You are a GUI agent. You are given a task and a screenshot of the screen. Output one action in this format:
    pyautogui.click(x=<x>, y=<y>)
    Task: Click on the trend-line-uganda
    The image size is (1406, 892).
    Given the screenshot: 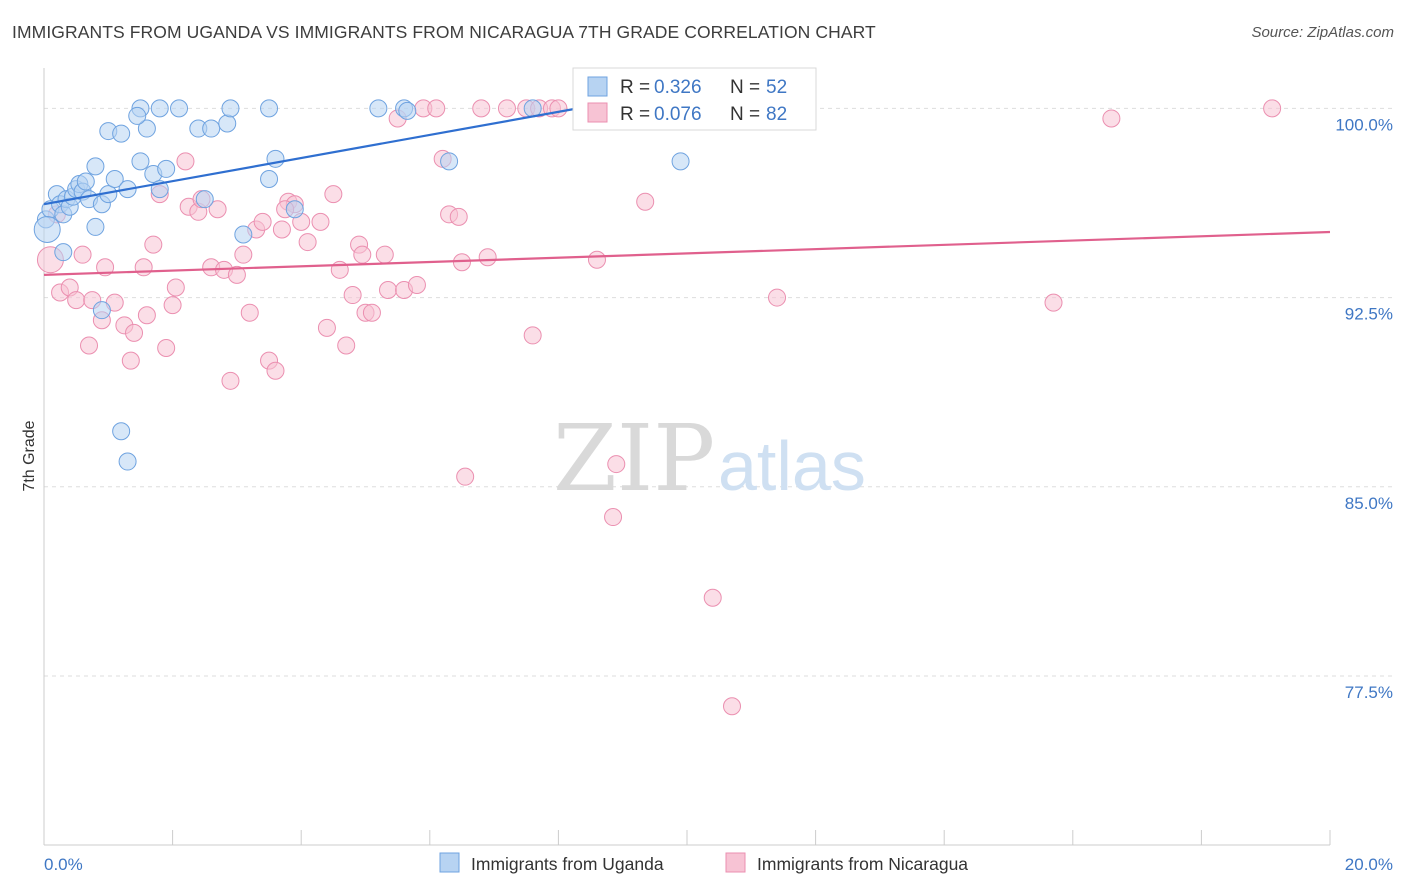 What is the action you would take?
    pyautogui.click(x=310, y=156)
    